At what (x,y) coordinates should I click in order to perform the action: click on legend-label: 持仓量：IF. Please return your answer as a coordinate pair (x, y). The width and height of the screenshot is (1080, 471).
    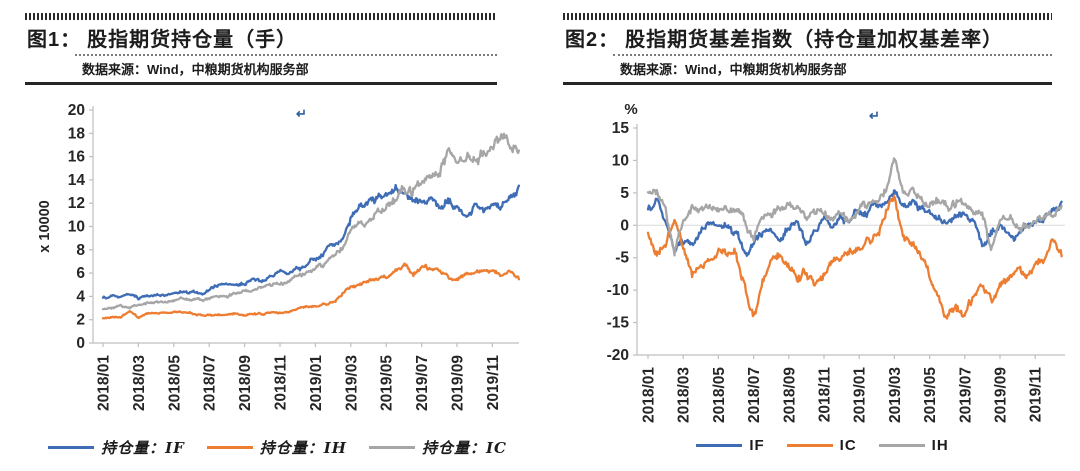
    Looking at the image, I should click on (143, 448).